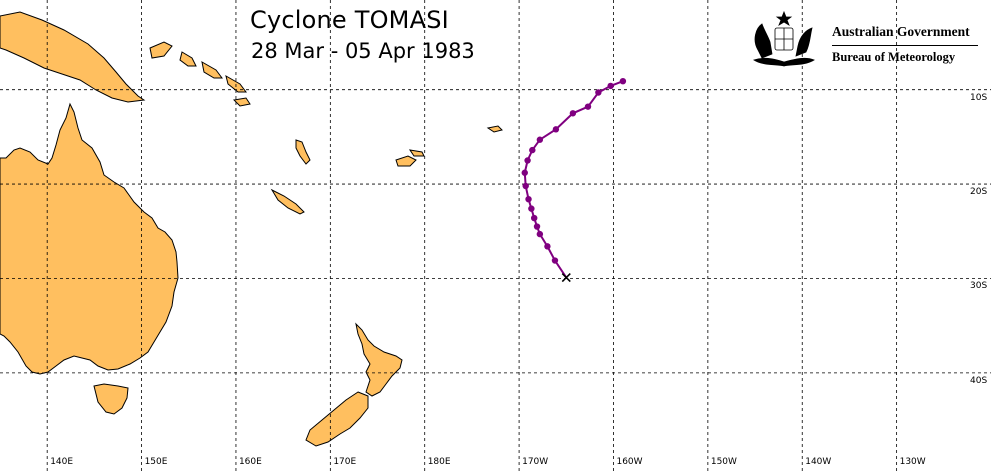 The image size is (991, 472). I want to click on solomon-islands-landmass, so click(212, 70).